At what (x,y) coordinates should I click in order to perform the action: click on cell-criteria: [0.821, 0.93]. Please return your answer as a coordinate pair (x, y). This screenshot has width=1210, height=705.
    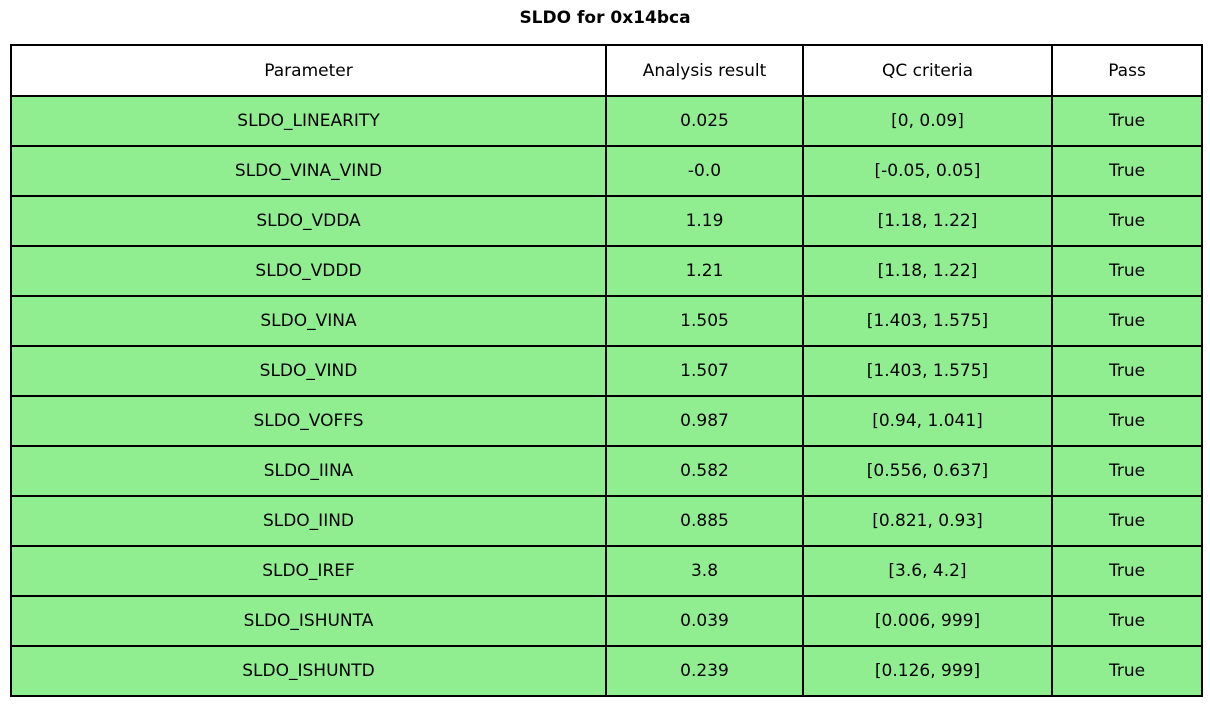
    Looking at the image, I should click on (927, 521).